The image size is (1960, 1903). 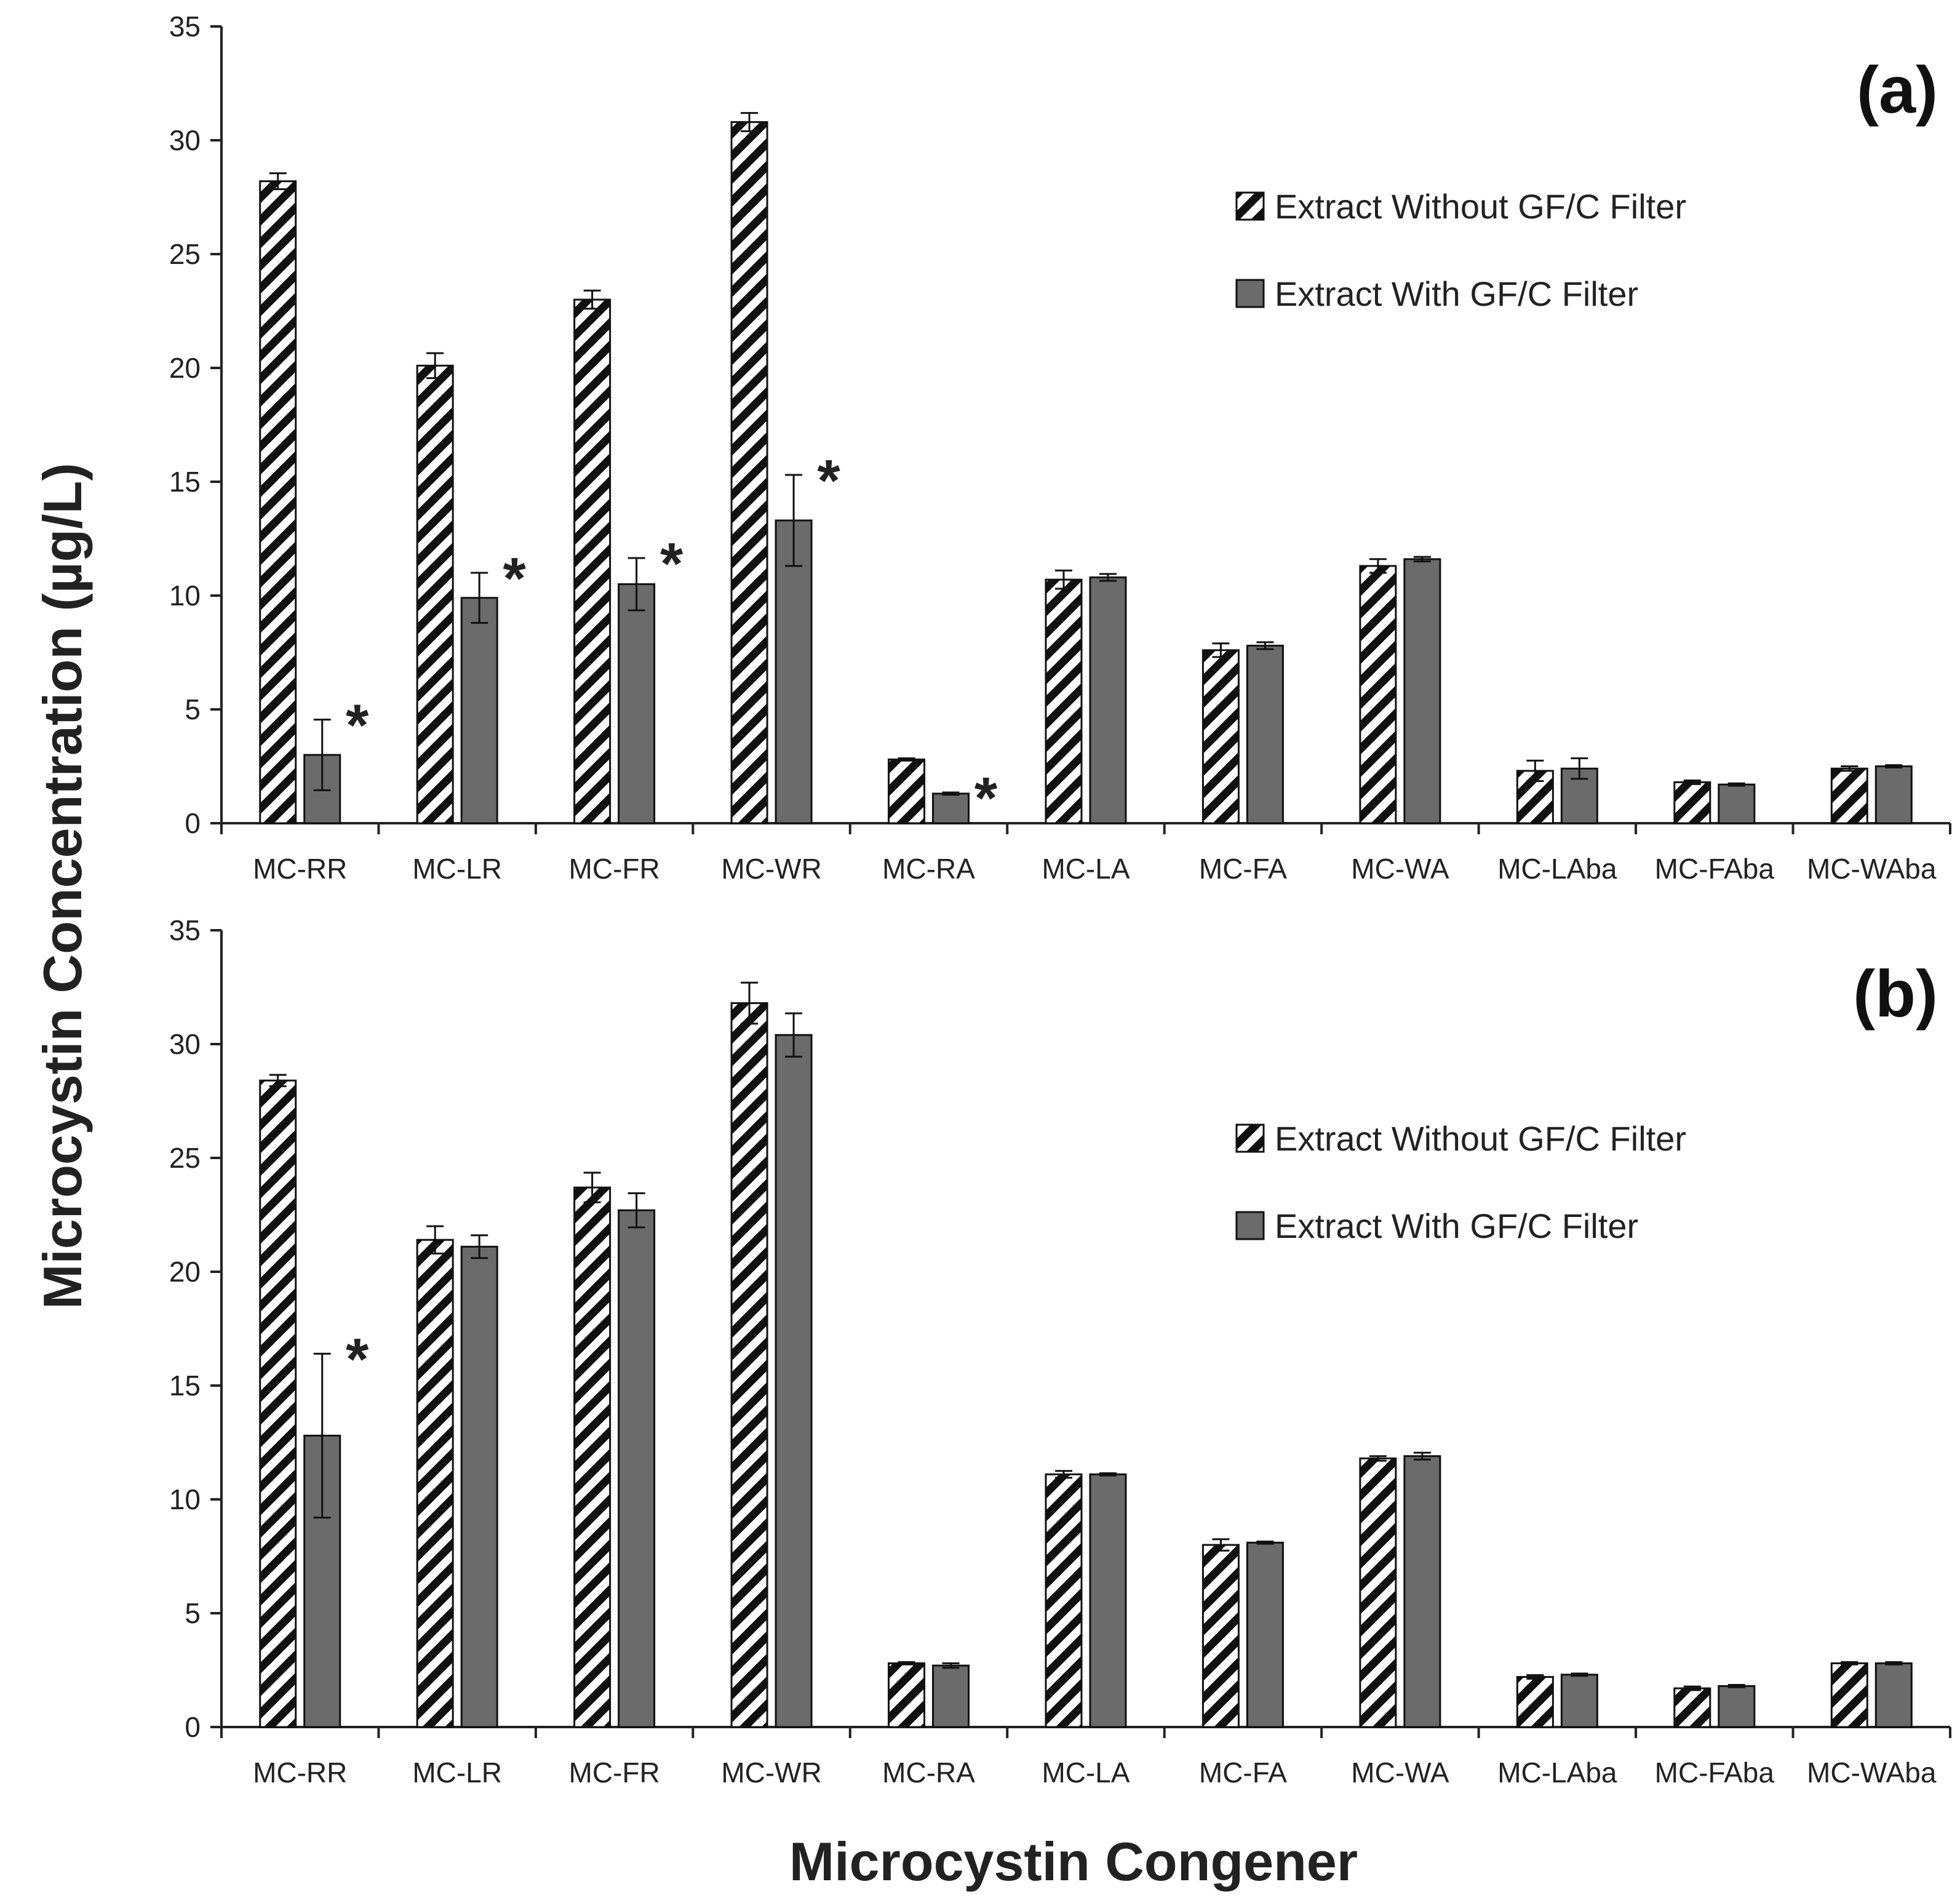 What do you see at coordinates (1073, 1861) in the screenshot?
I see `x-axis-title: Microcystin Congener` at bounding box center [1073, 1861].